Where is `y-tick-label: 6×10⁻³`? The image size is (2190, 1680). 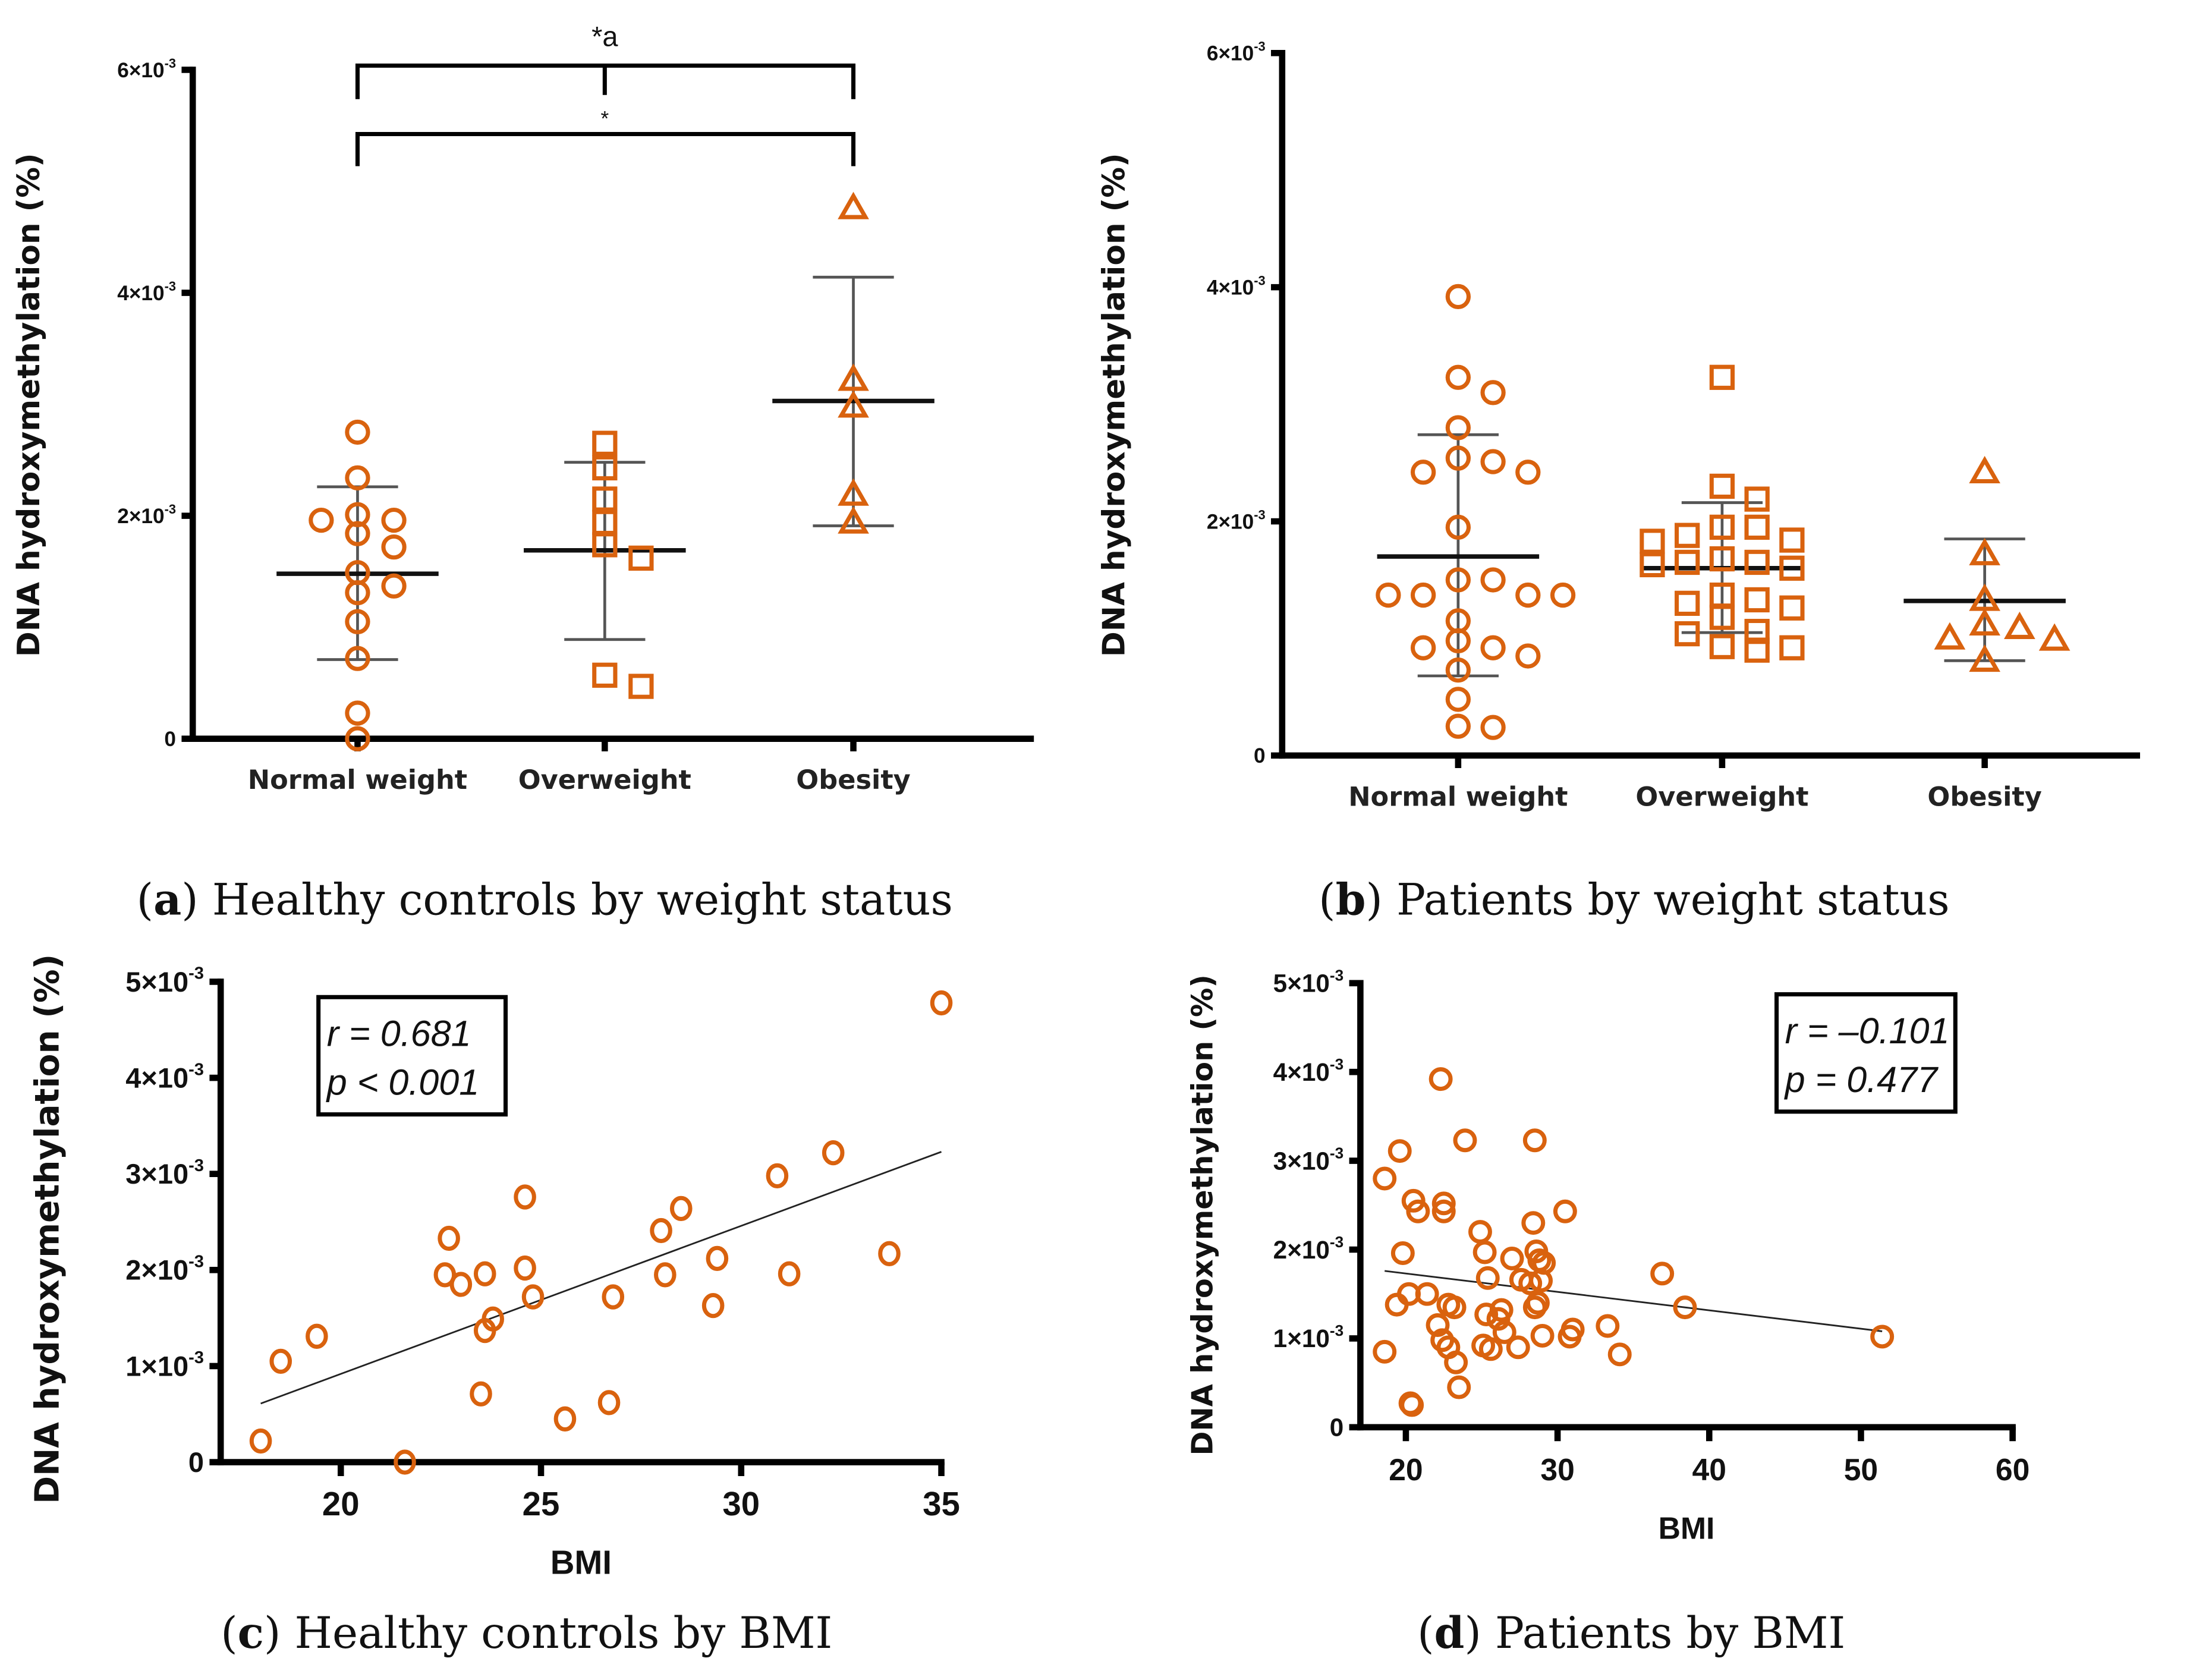
y-tick-label: 6×10⁻³ is located at coordinates (146, 69).